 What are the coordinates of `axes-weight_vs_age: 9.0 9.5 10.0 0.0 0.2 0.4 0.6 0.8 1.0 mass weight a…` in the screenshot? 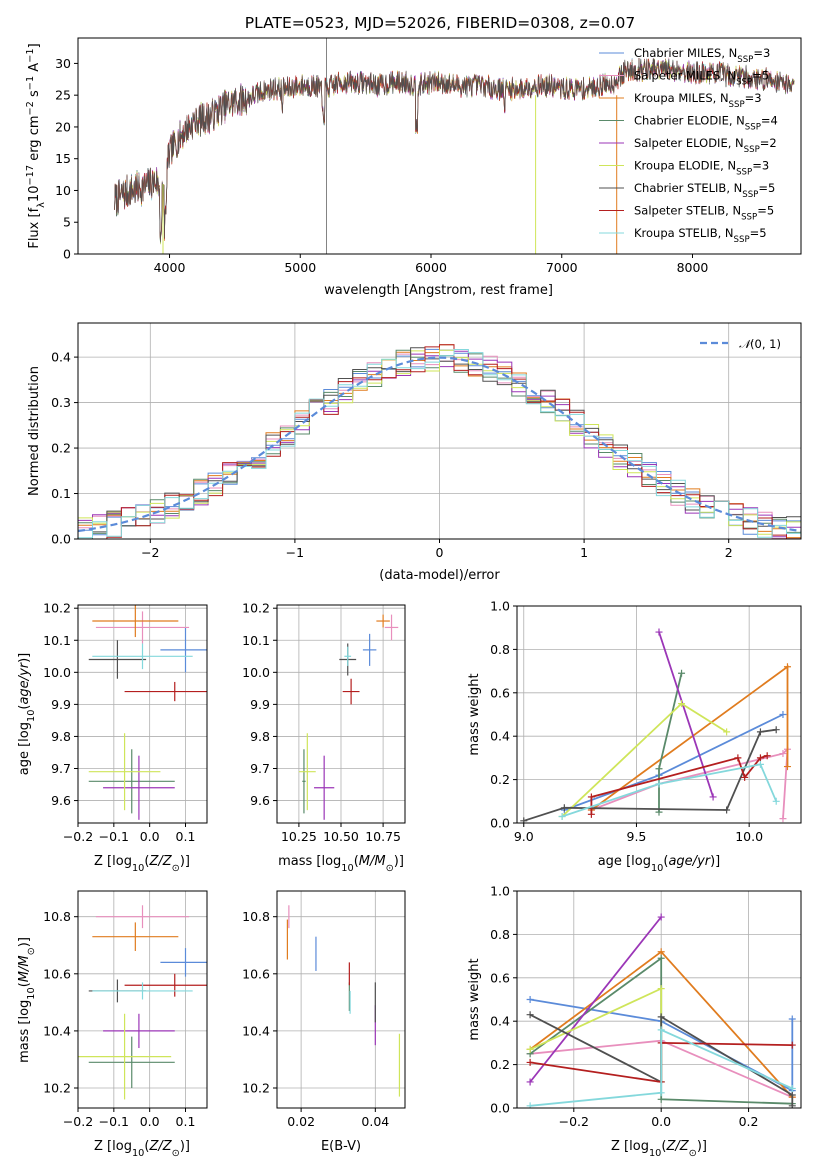 It's located at (634, 736).